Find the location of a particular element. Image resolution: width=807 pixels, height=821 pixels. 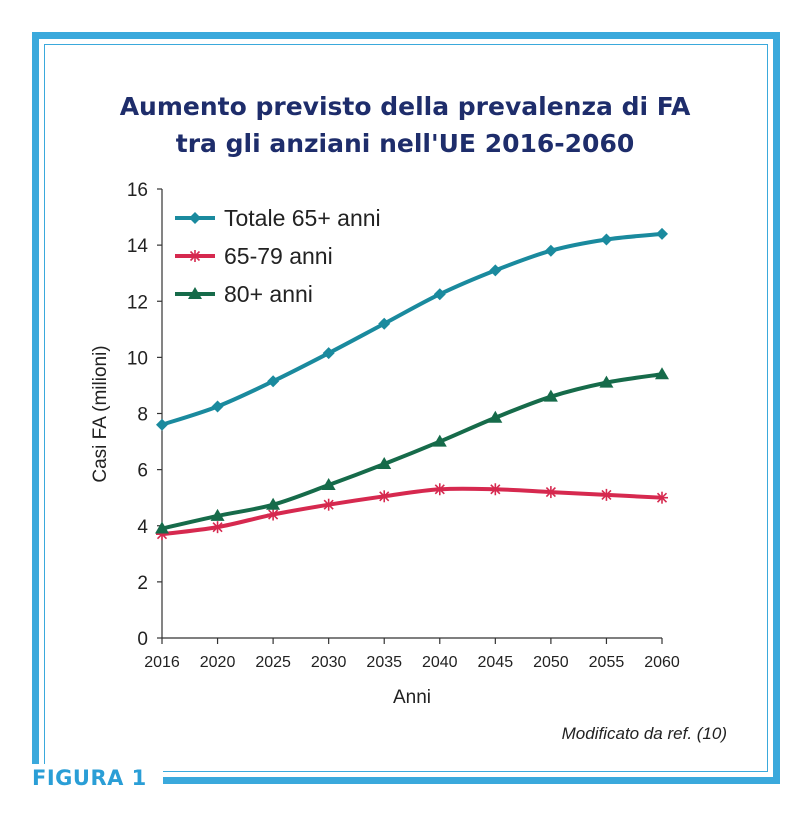

chart-subtitle: tra gli anziani nell'UE 2016-2060 is located at coordinates (405, 143).